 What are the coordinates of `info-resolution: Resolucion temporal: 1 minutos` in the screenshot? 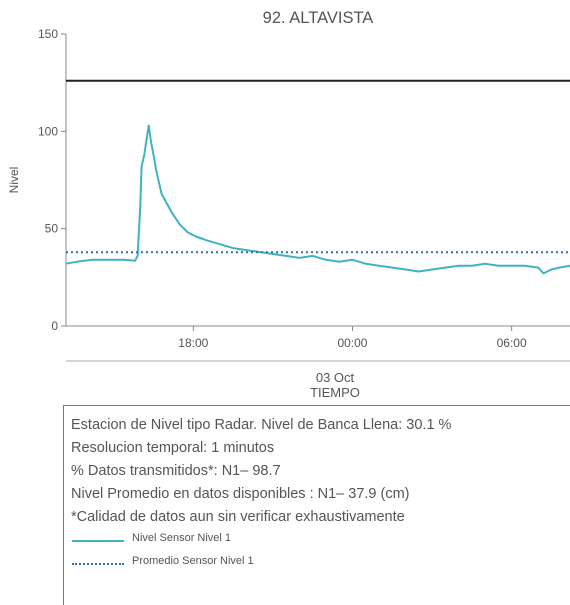 It's located at (173, 448).